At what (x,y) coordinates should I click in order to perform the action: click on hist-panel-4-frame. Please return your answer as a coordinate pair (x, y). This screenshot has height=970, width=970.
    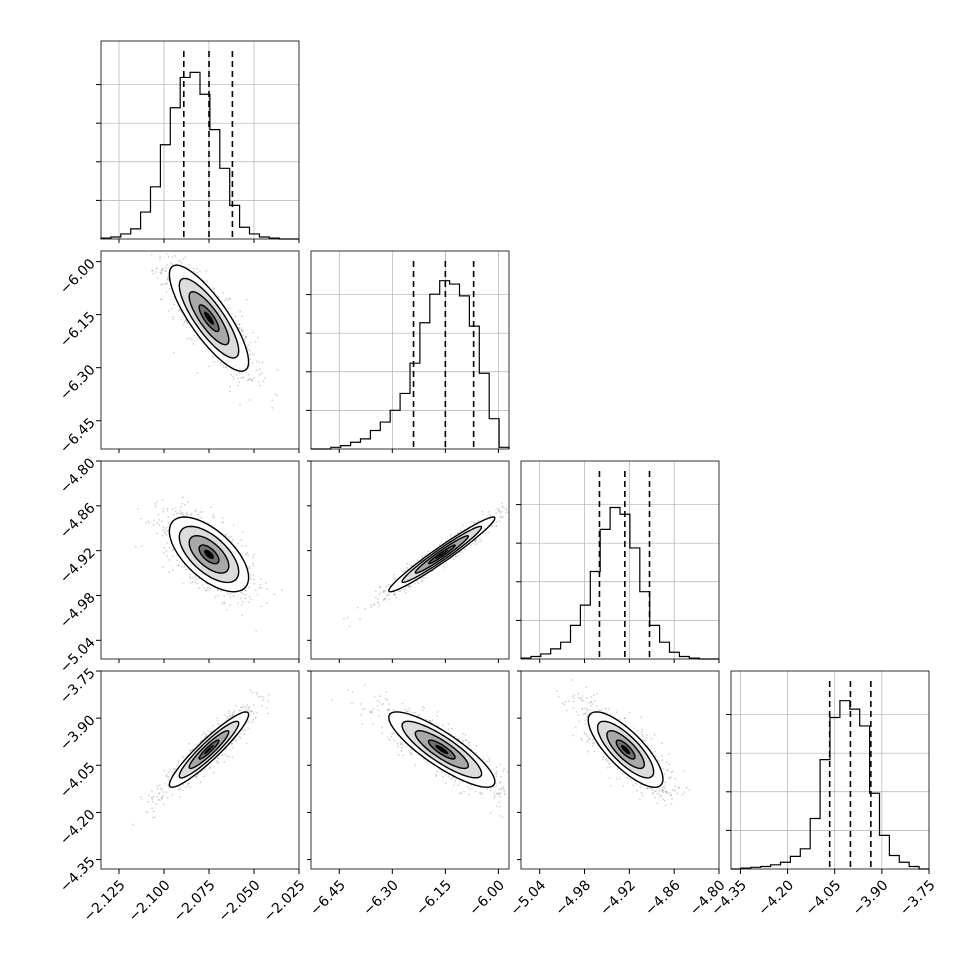
    Looking at the image, I should click on (830, 770).